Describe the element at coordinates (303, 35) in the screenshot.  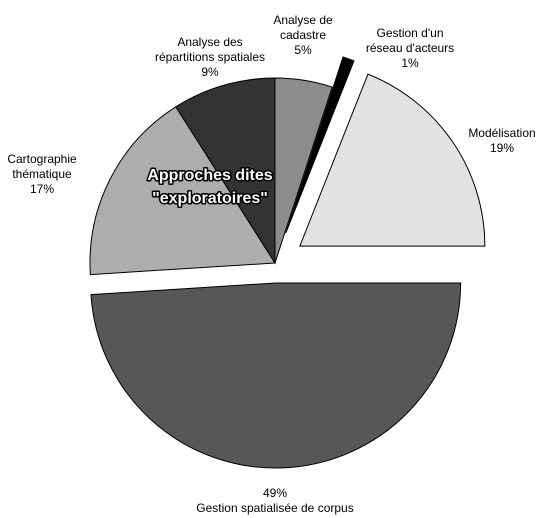
I see `category-label: cadastre` at that location.